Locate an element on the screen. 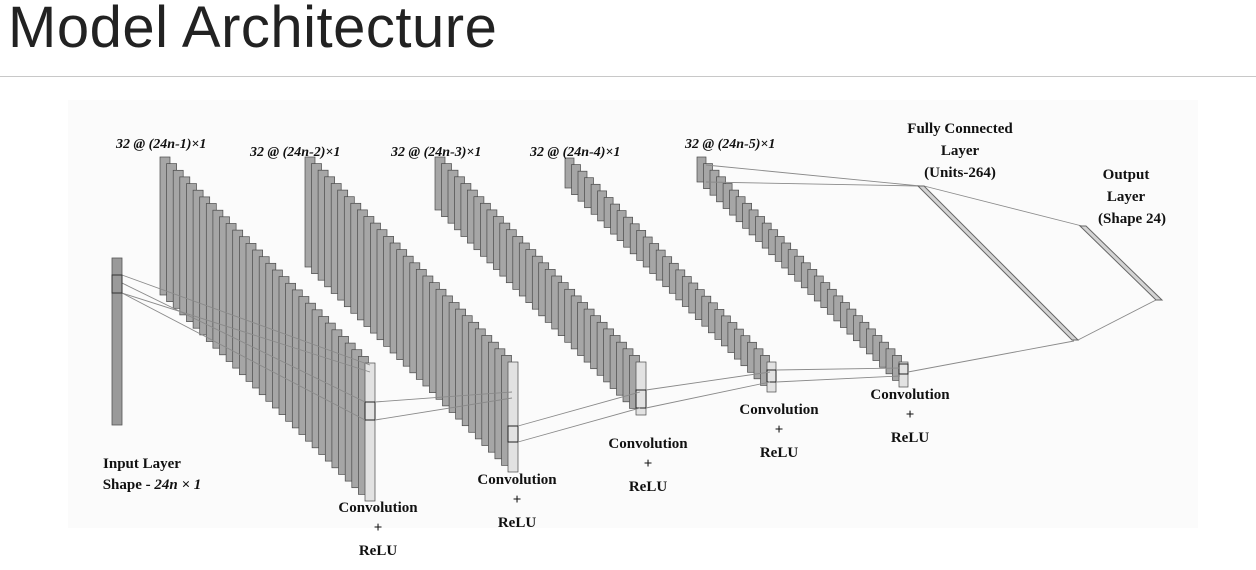 This screenshot has height=570, width=1256. input-layer-bar is located at coordinates (117, 341).